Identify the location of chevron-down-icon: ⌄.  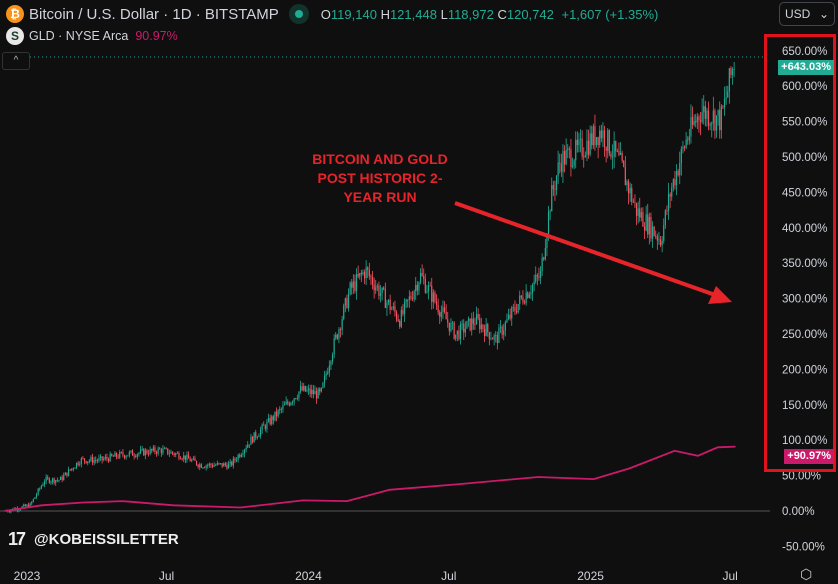
(823, 14).